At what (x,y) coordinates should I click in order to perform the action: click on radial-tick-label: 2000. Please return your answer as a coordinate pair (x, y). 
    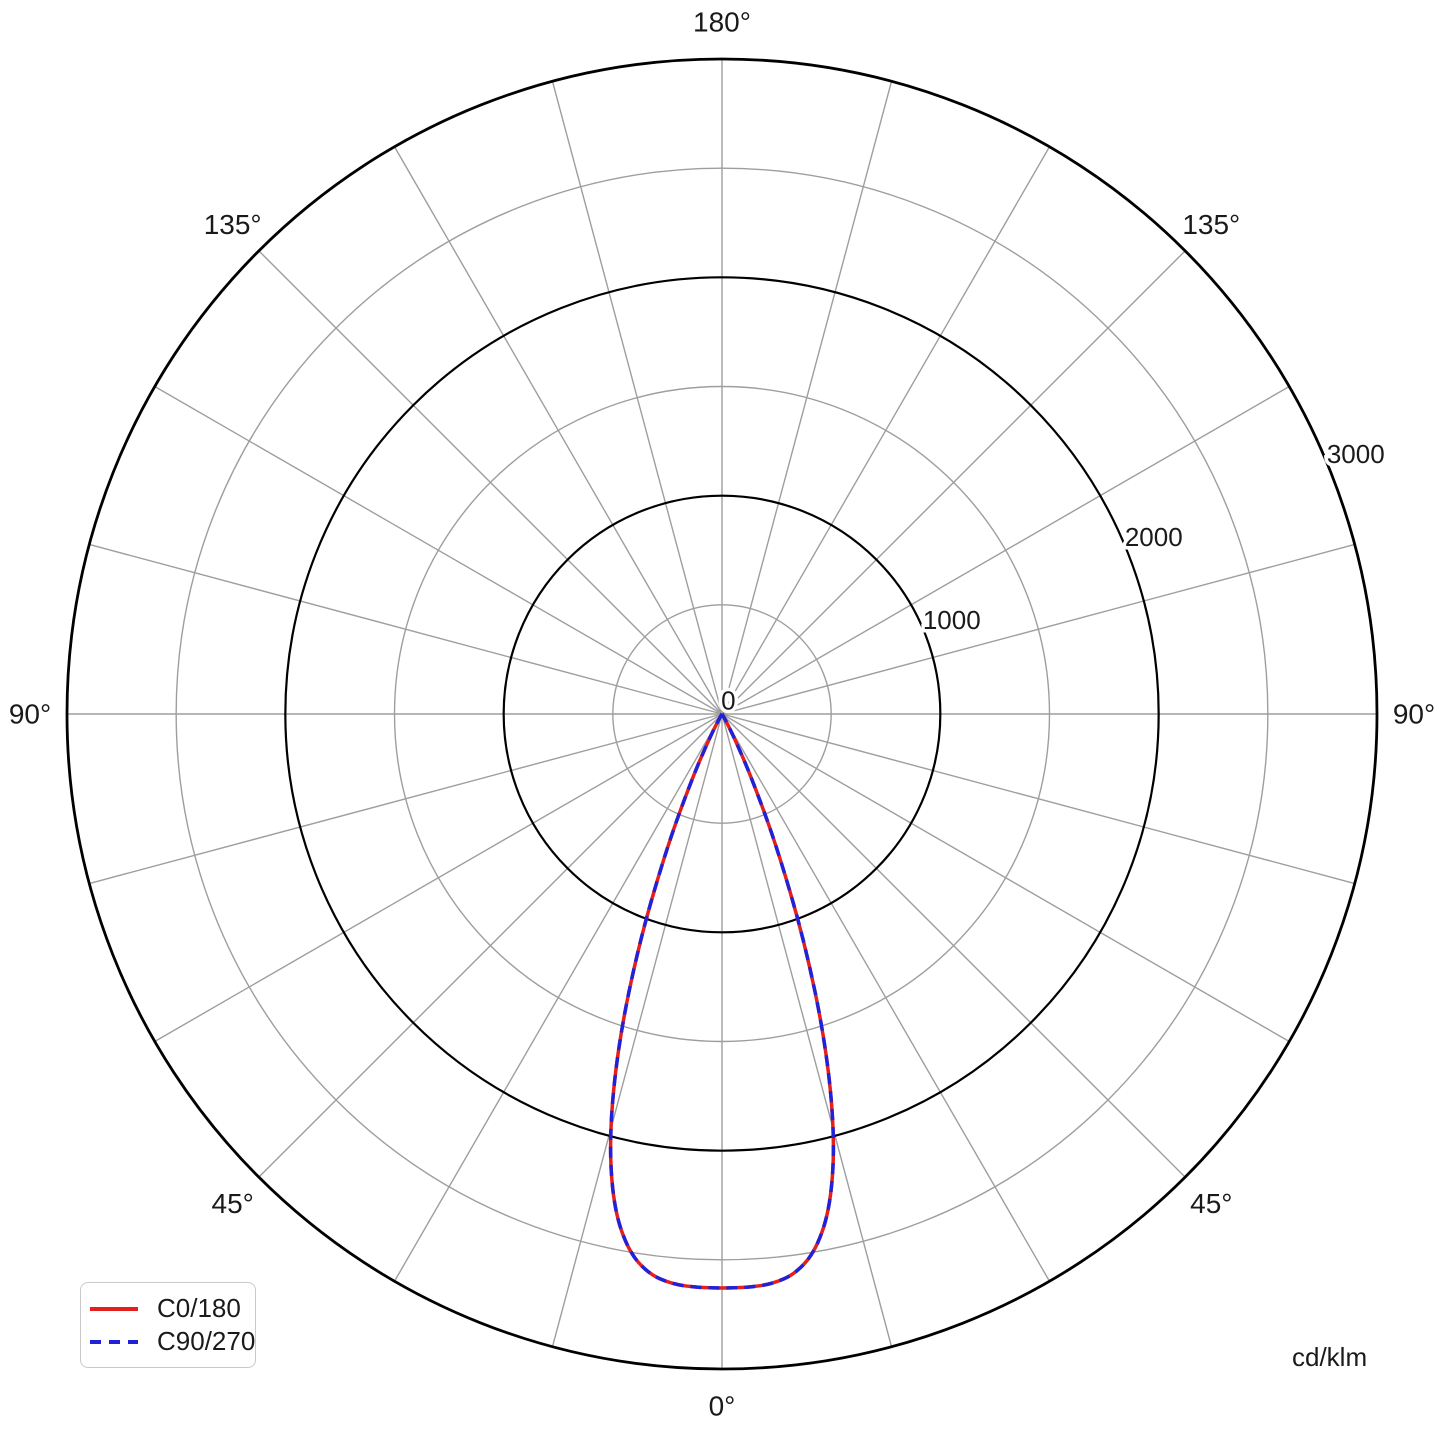
    Looking at the image, I should click on (1154, 537).